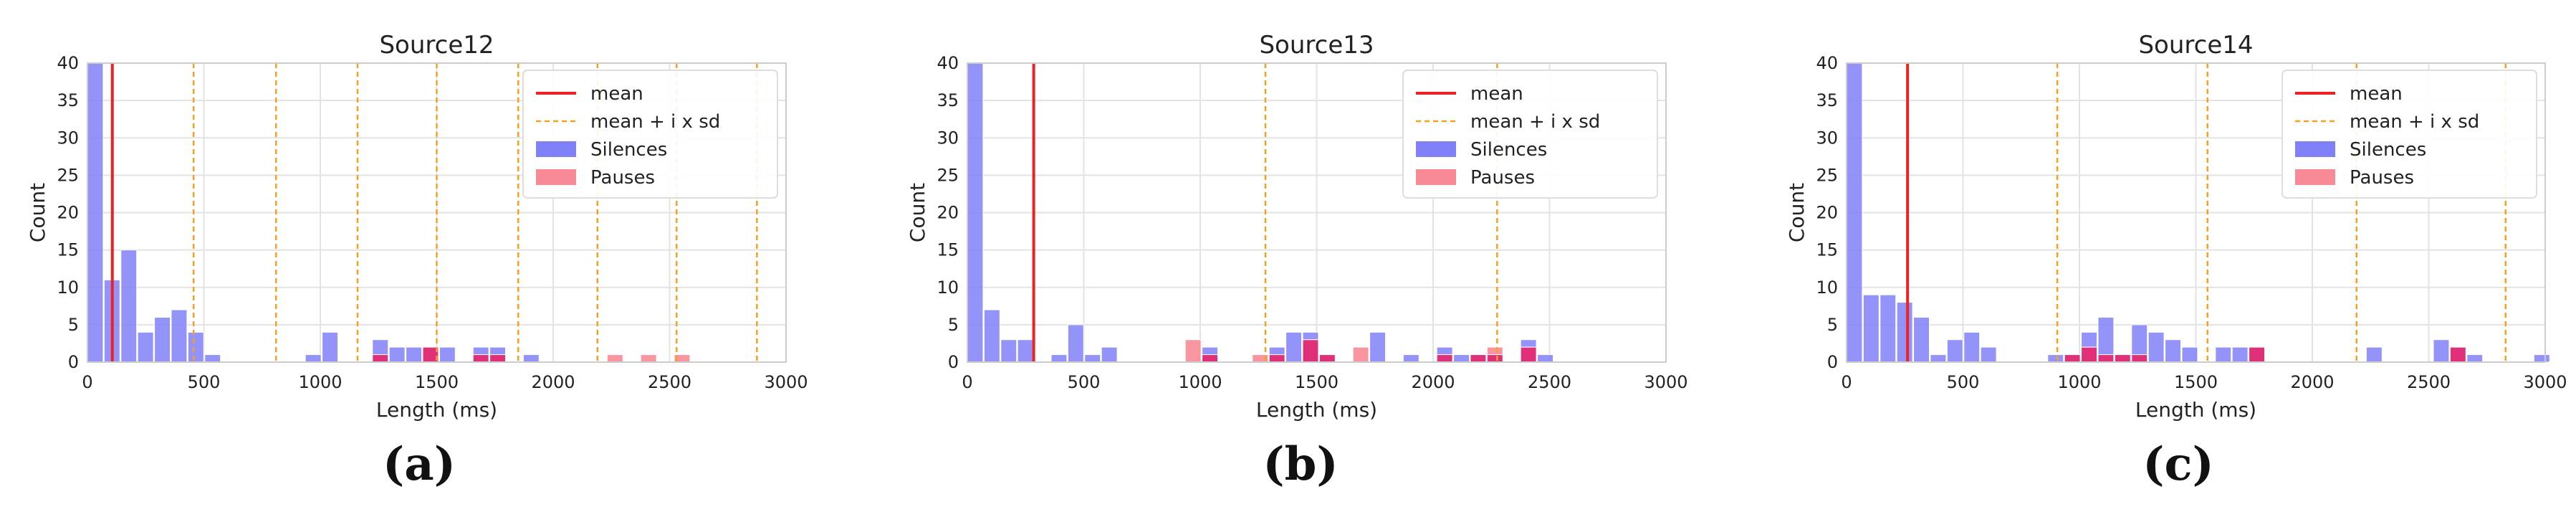  What do you see at coordinates (437, 382) in the screenshot?
I see `x-tick-label: 1500` at bounding box center [437, 382].